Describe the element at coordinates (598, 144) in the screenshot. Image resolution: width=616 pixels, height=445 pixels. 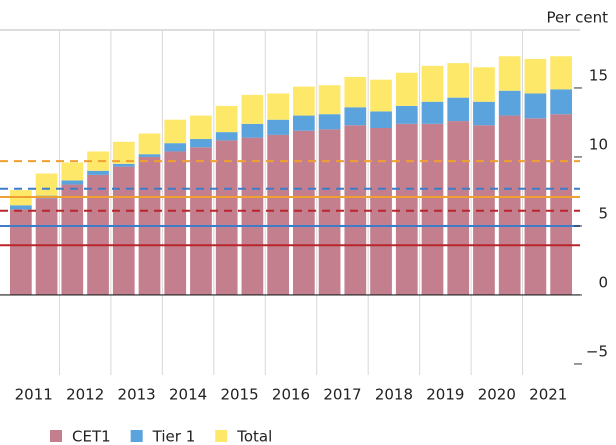
I see `y-tick-label: 10` at that location.